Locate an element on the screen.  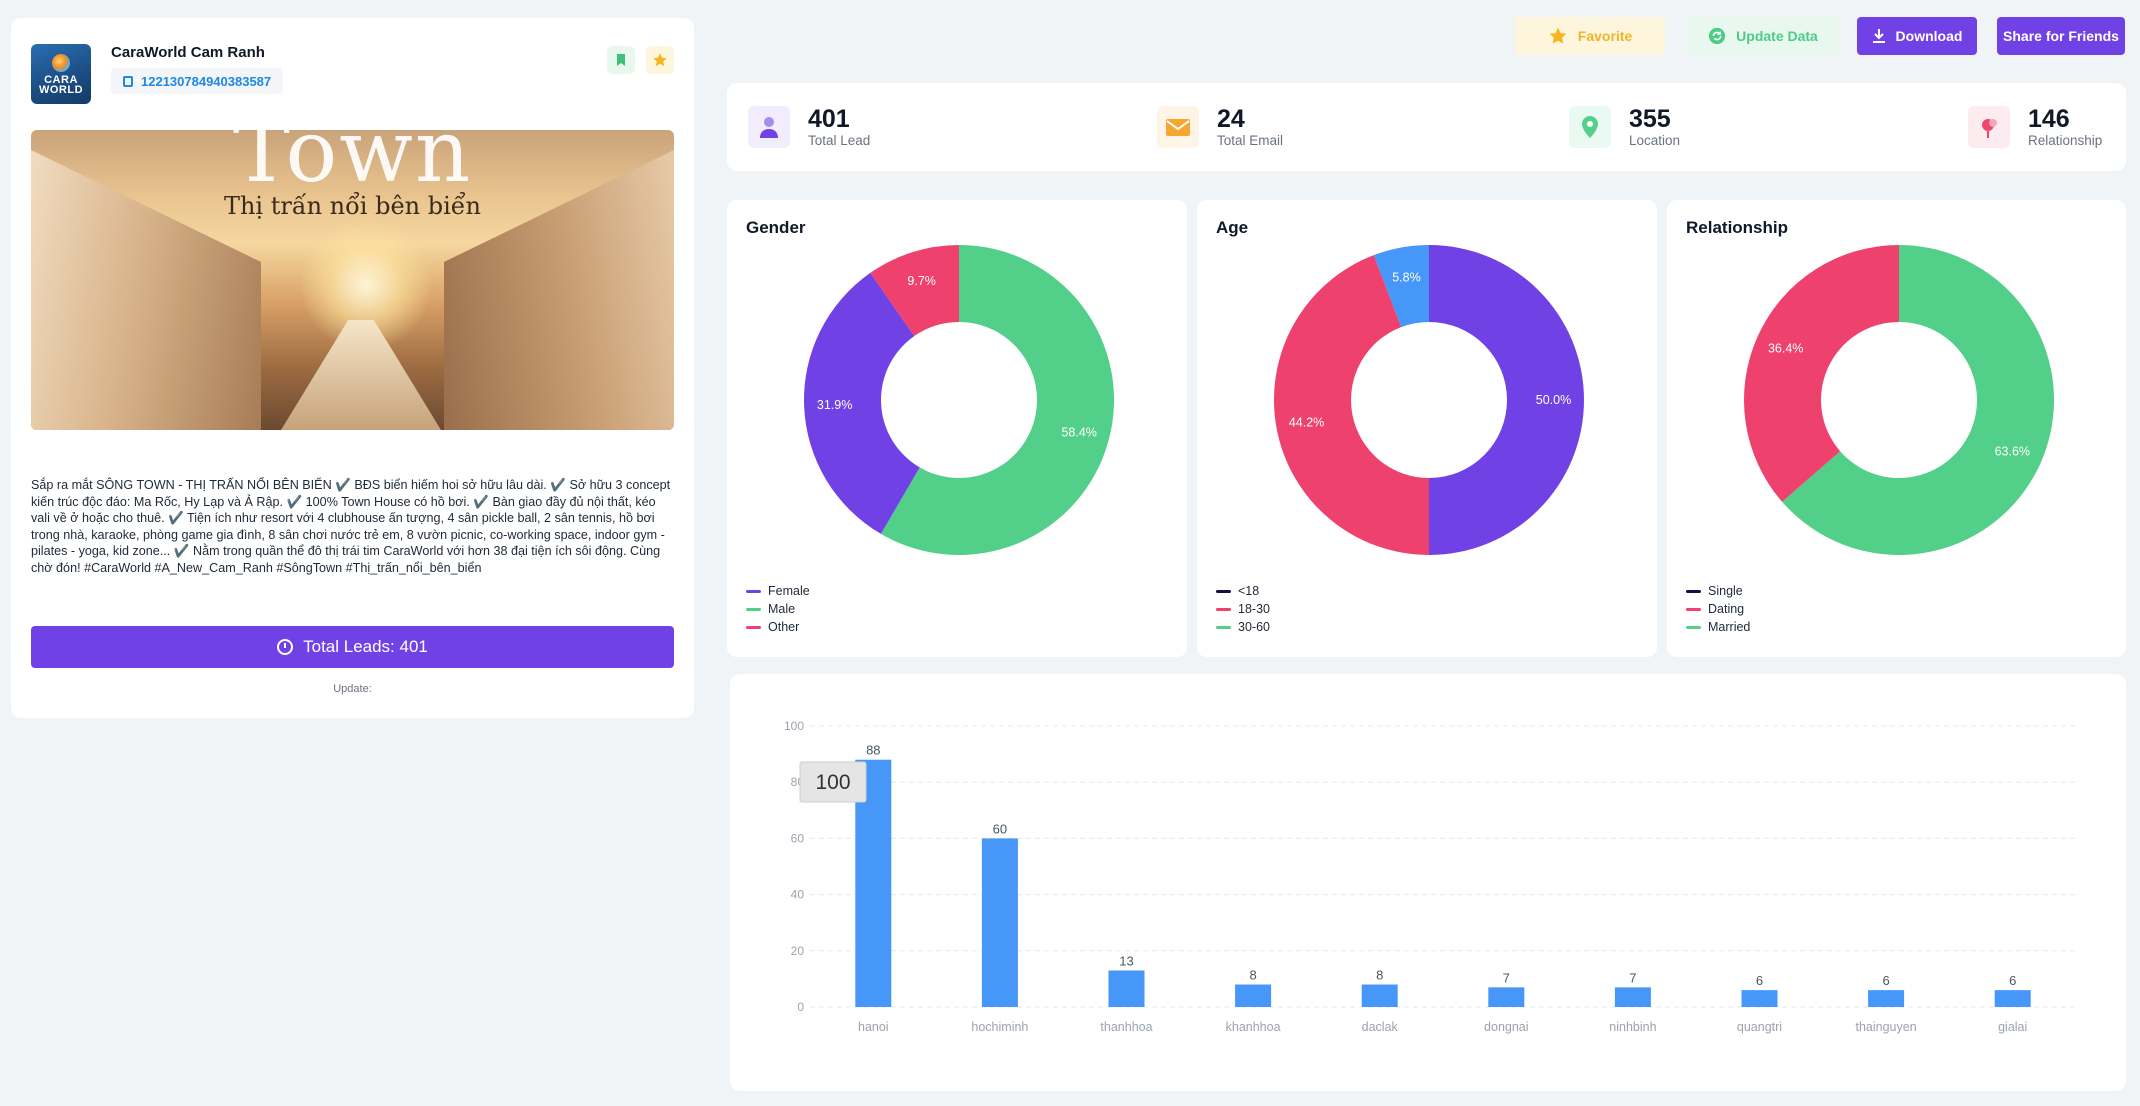
x-tick-label: khanhhoa is located at coordinates (1253, 1027).